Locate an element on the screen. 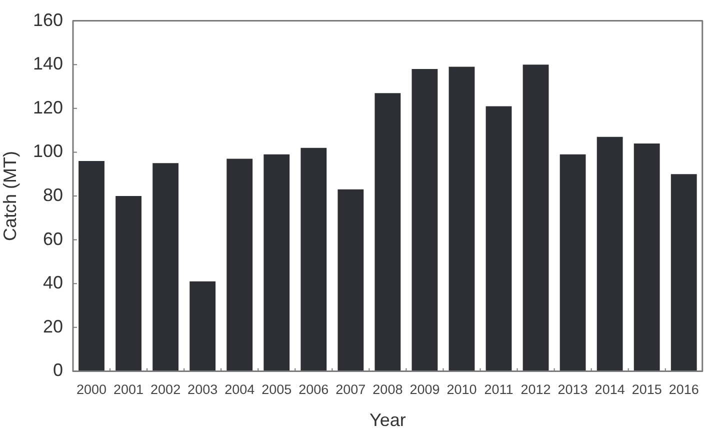 Image resolution: width=710 pixels, height=436 pixels. x-tick-label: 2012 is located at coordinates (535, 390).